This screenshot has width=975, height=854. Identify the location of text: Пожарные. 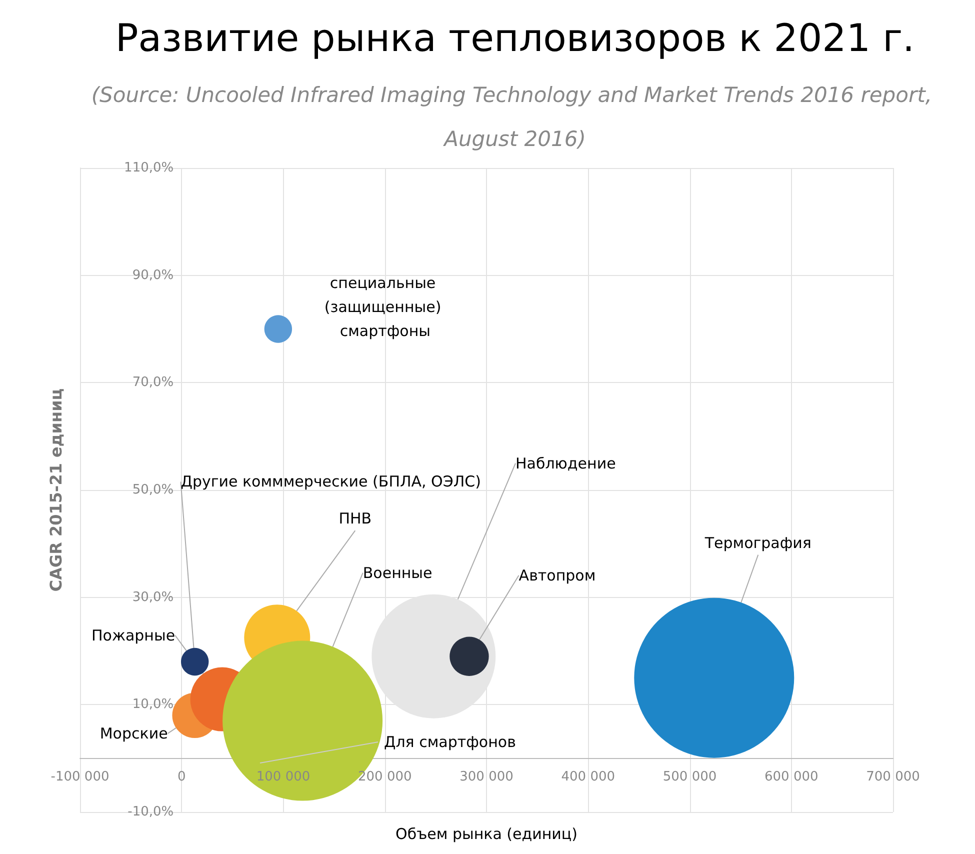
(133, 635).